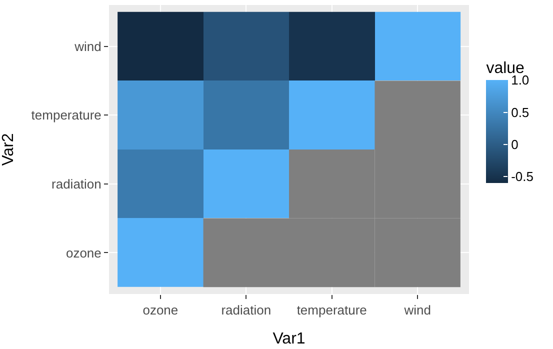  What do you see at coordinates (66, 115) in the screenshot?
I see `y-tick-label: temperature` at bounding box center [66, 115].